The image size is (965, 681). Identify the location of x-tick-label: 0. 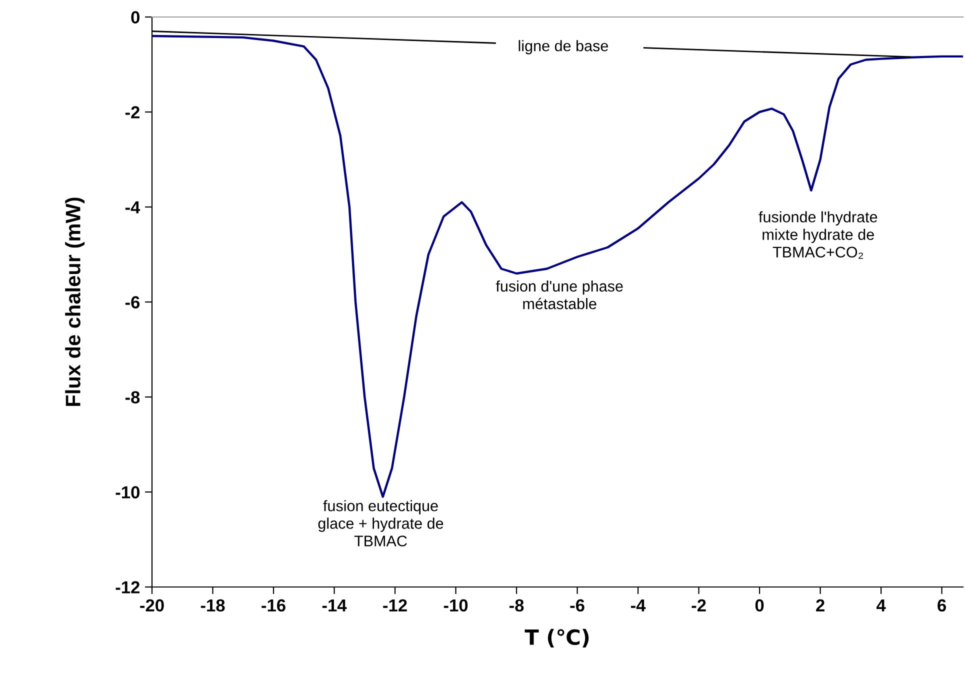
(759, 605).